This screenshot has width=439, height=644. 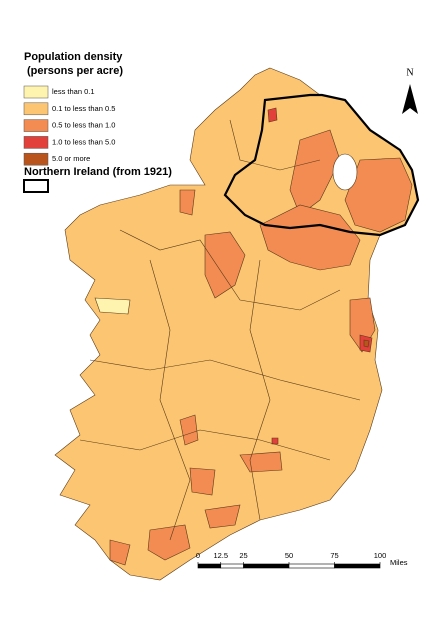 What do you see at coordinates (410, 99) in the screenshot?
I see `north-arrow` at bounding box center [410, 99].